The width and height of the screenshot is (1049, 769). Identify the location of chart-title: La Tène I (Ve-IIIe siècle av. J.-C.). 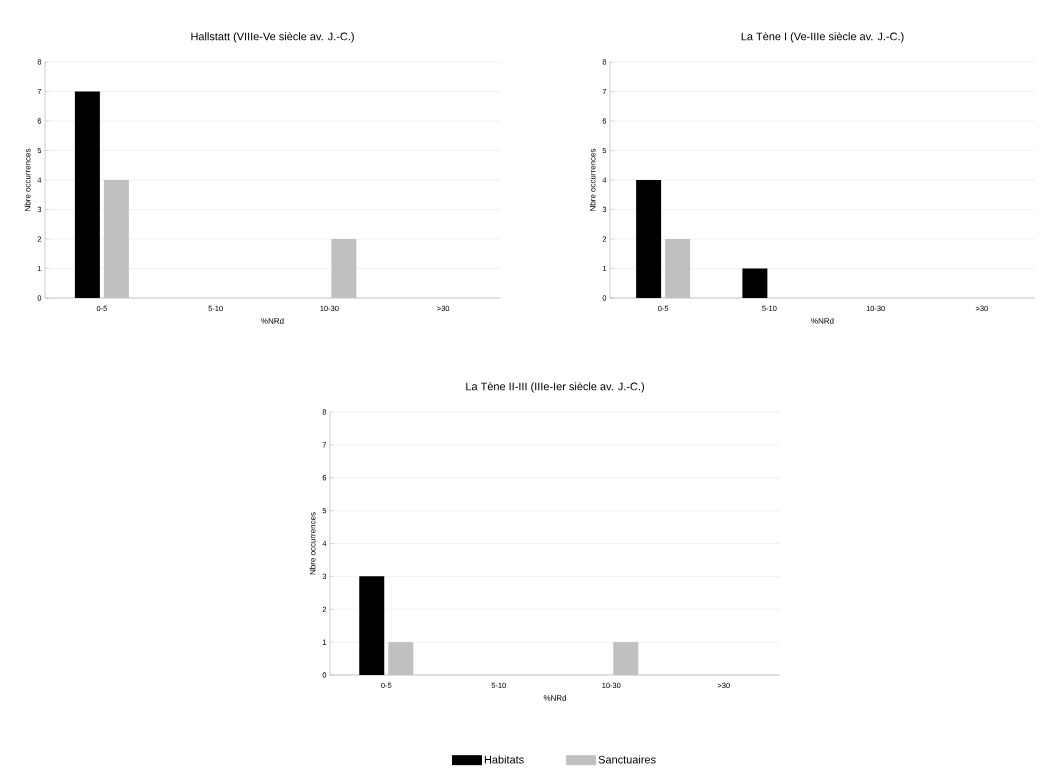
(822, 37).